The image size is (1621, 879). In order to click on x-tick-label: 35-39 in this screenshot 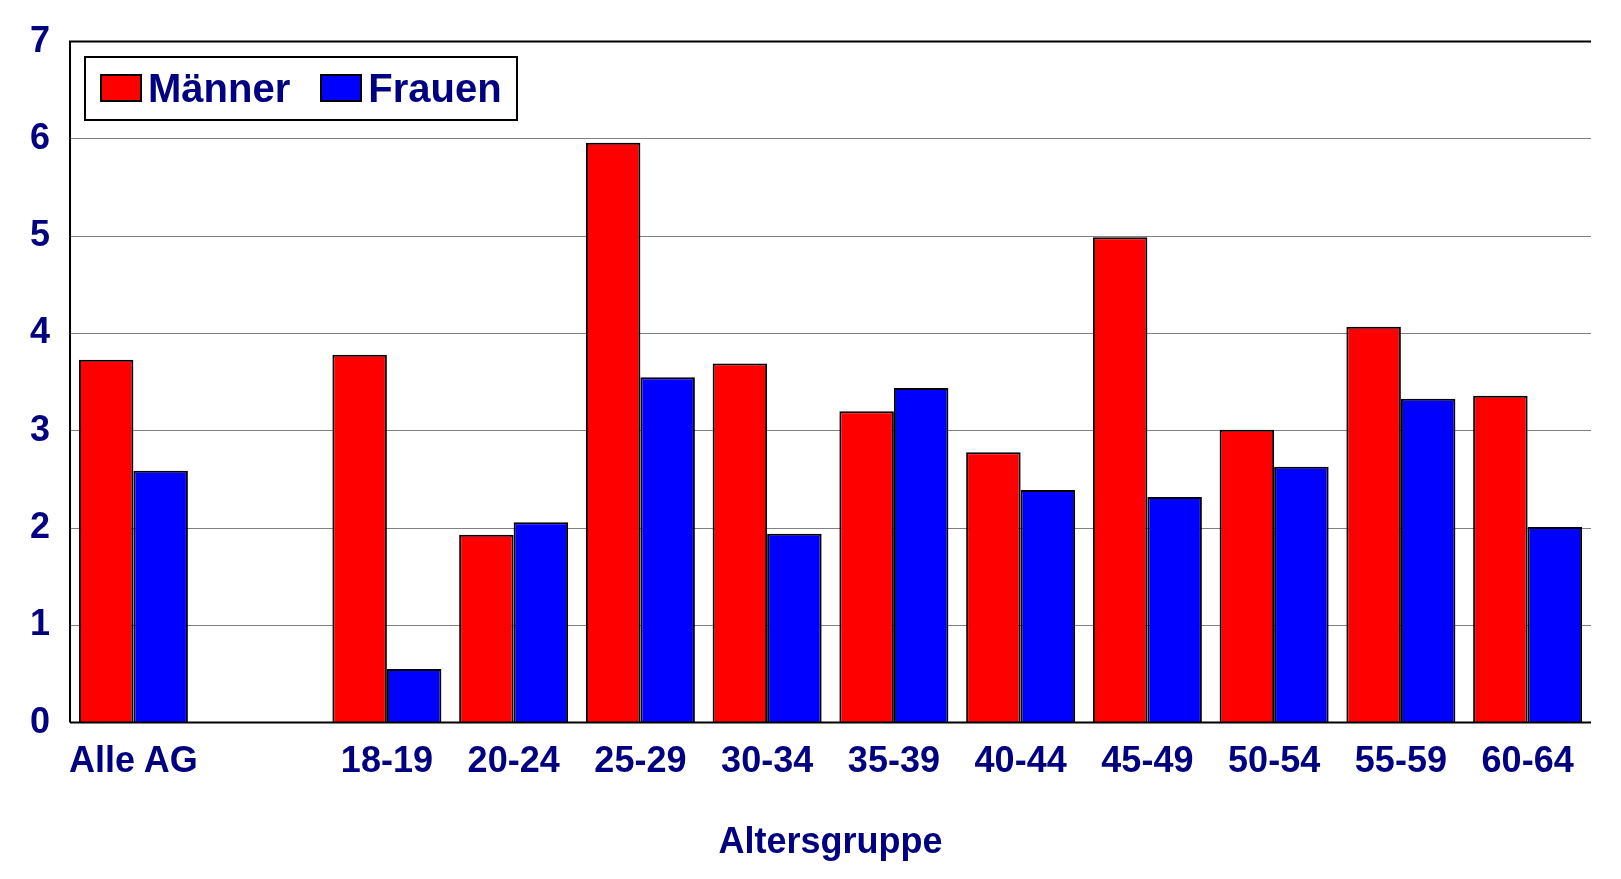, I will do `click(893, 760)`.